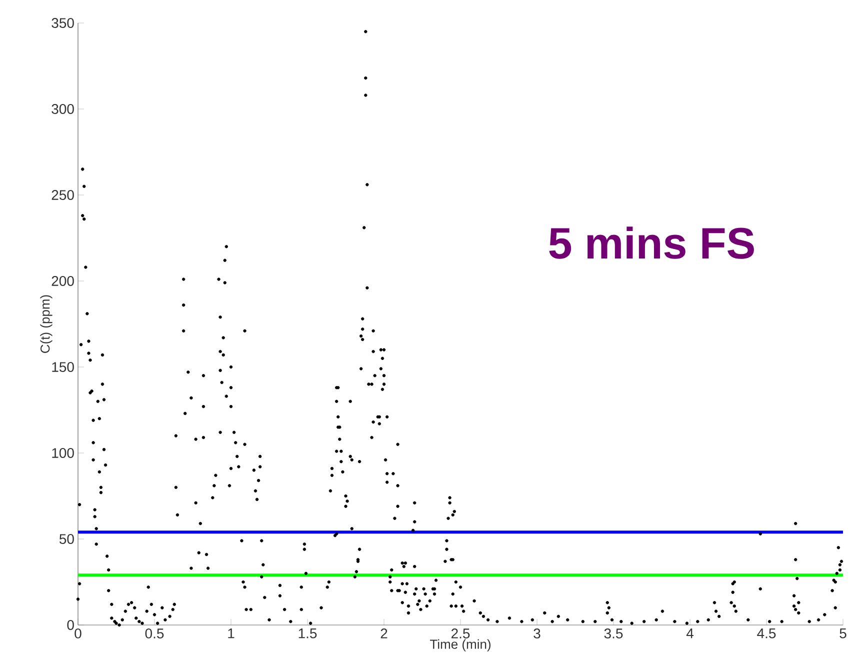 The width and height of the screenshot is (861, 671). Describe the element at coordinates (63, 195) in the screenshot. I see `y-tick-label: 250` at that location.